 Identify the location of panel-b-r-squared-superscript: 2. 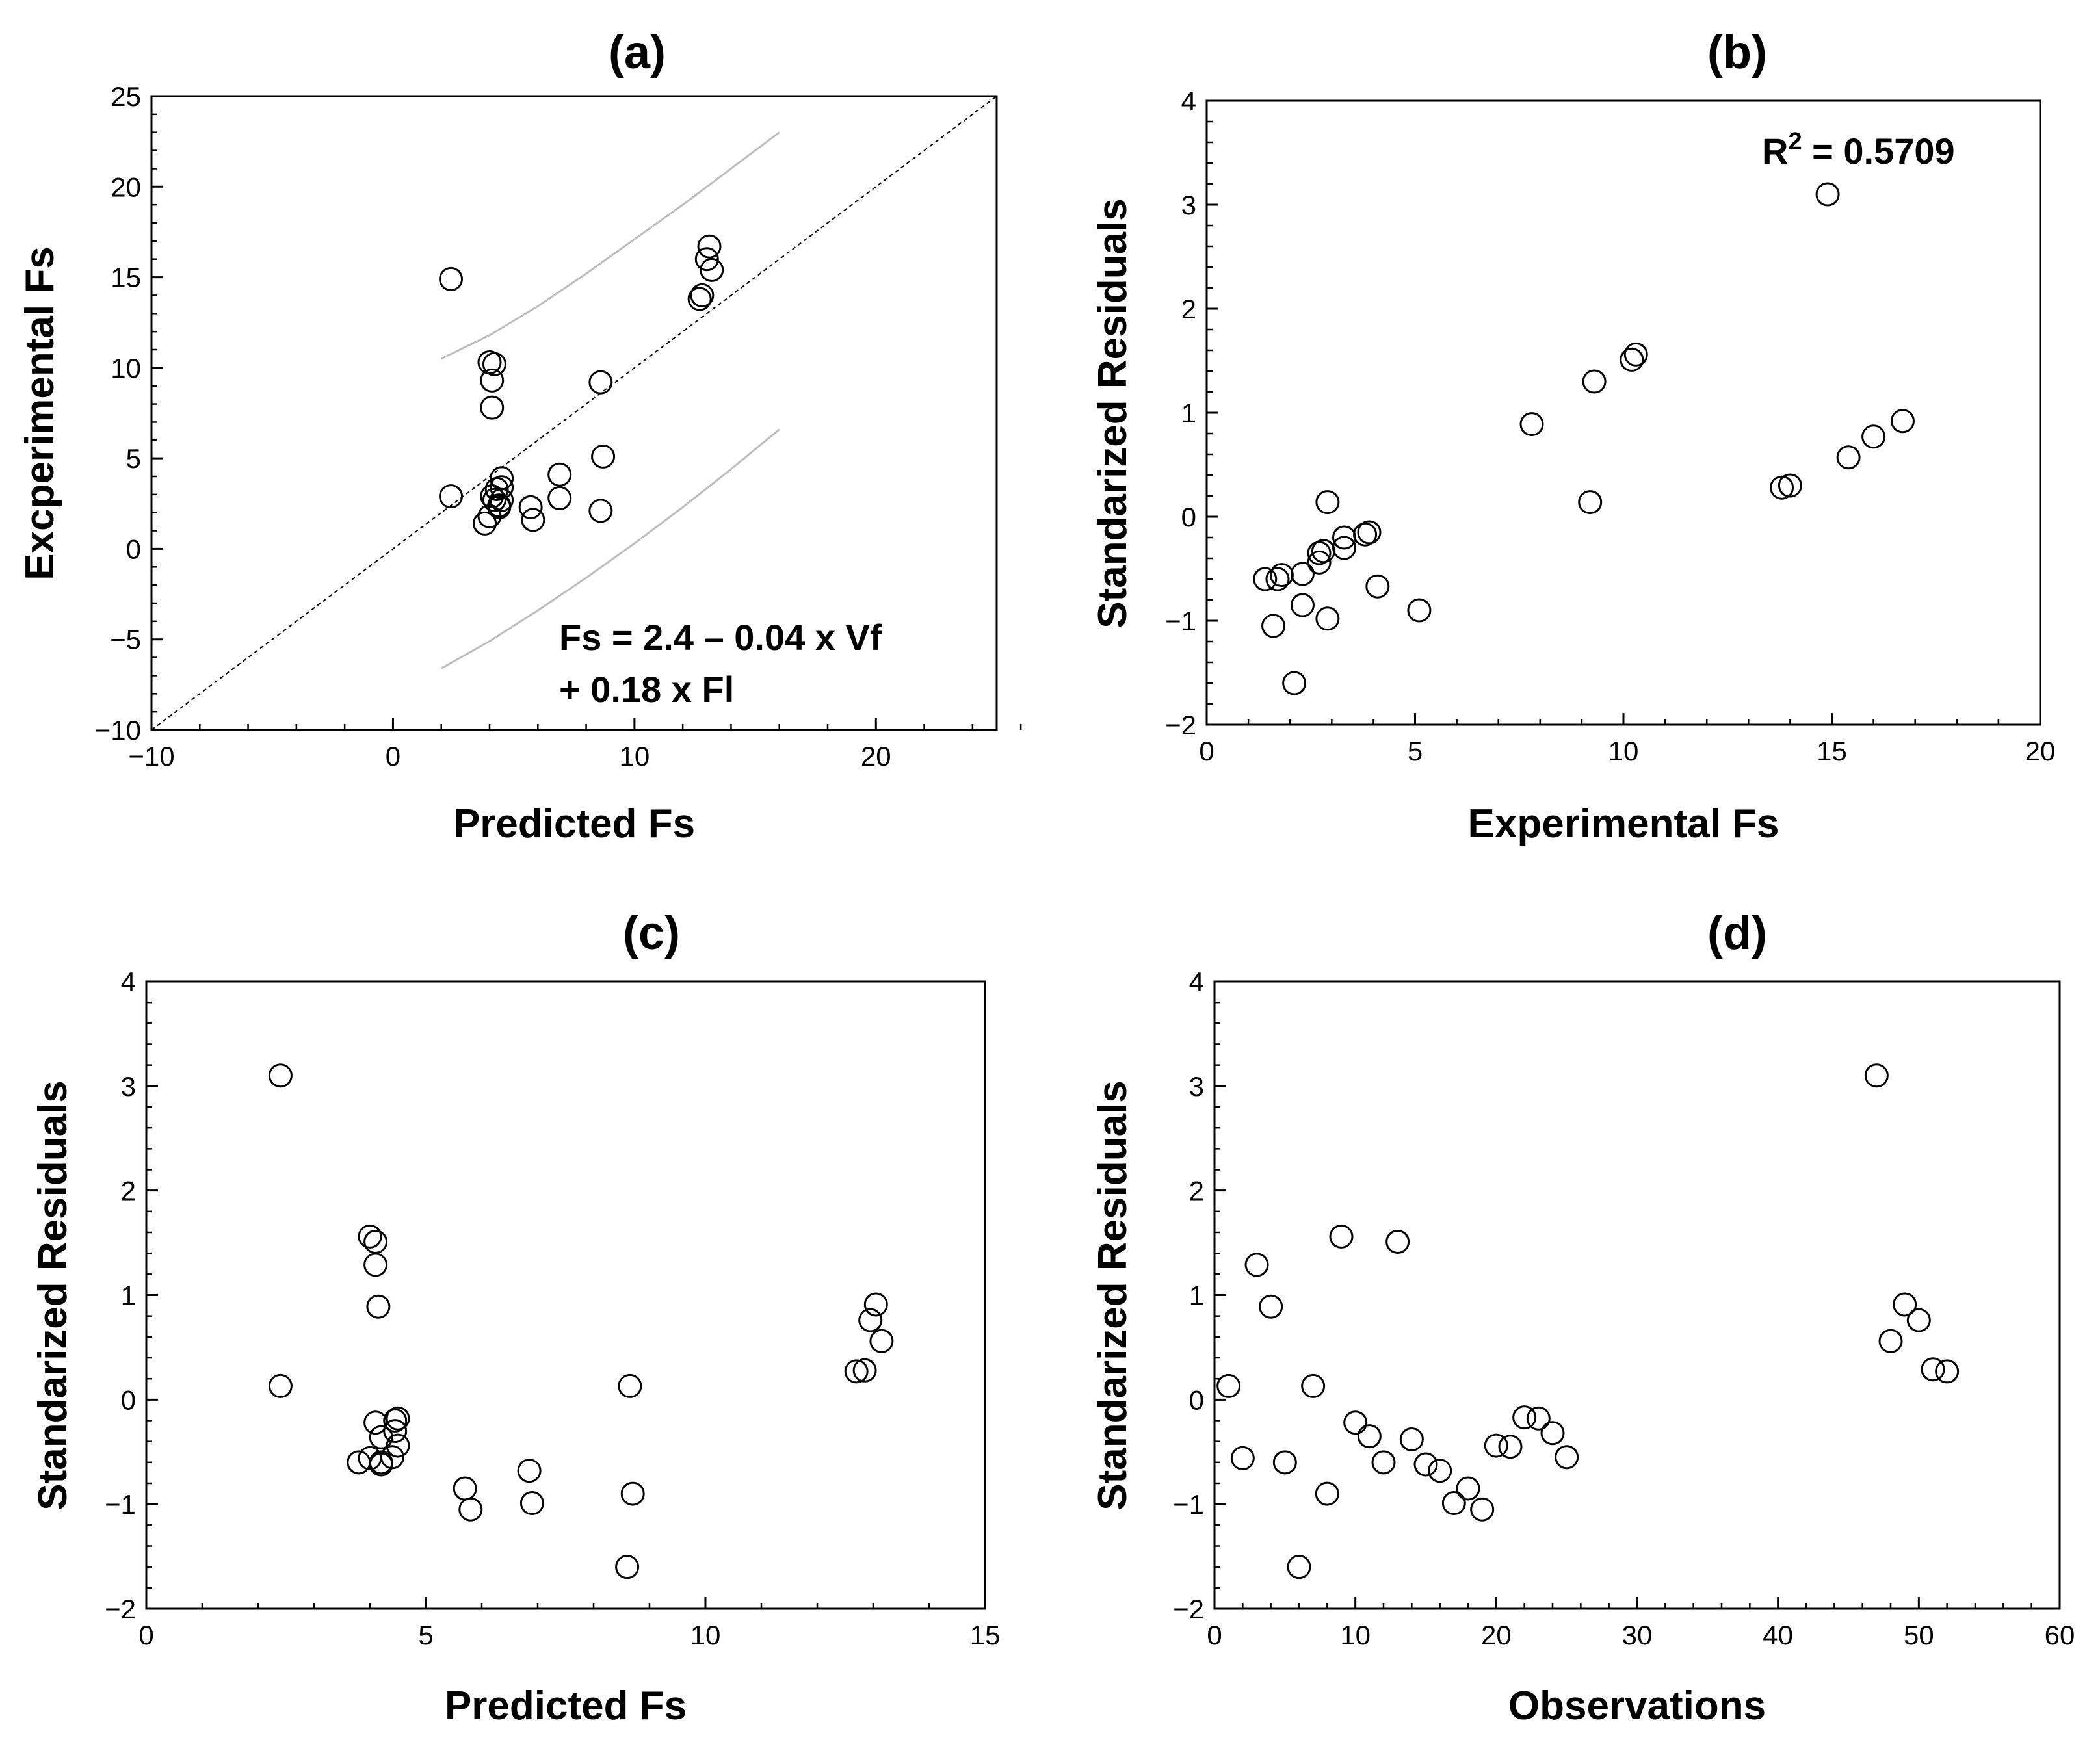
(1795, 141).